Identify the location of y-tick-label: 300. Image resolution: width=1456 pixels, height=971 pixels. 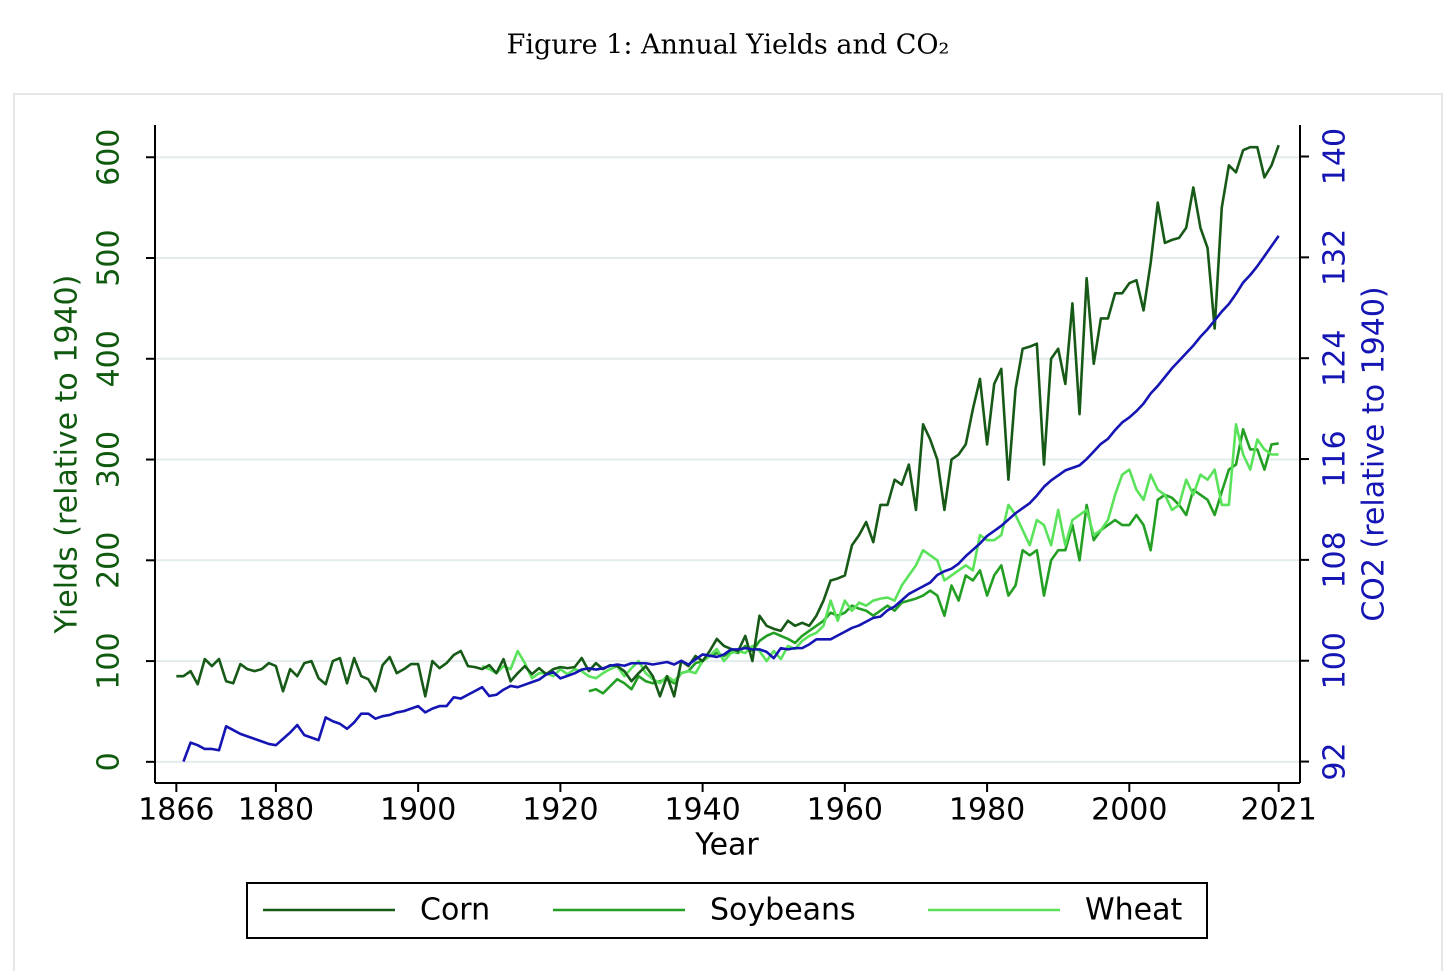
(109, 459).